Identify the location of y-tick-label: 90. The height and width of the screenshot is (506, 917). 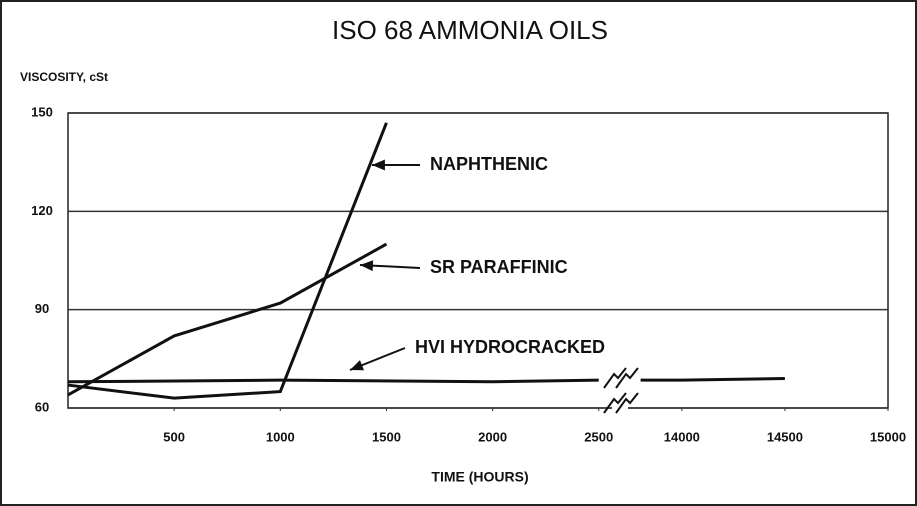
(42, 308).